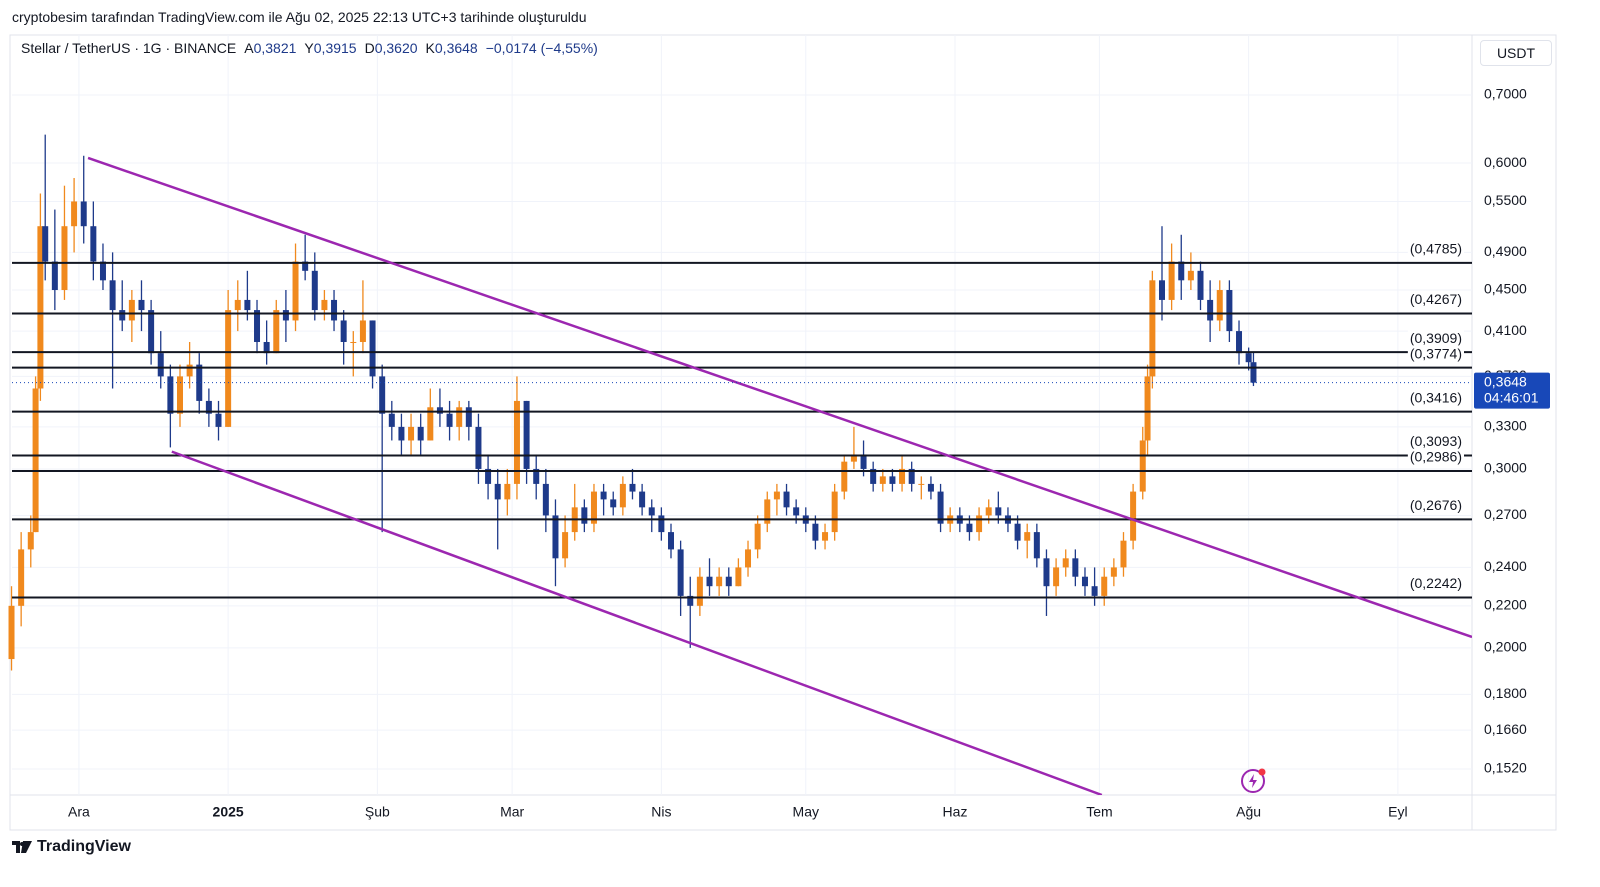 This screenshot has width=1600, height=887. I want to click on change: −0,0174 (−4,55%), so click(541, 48).